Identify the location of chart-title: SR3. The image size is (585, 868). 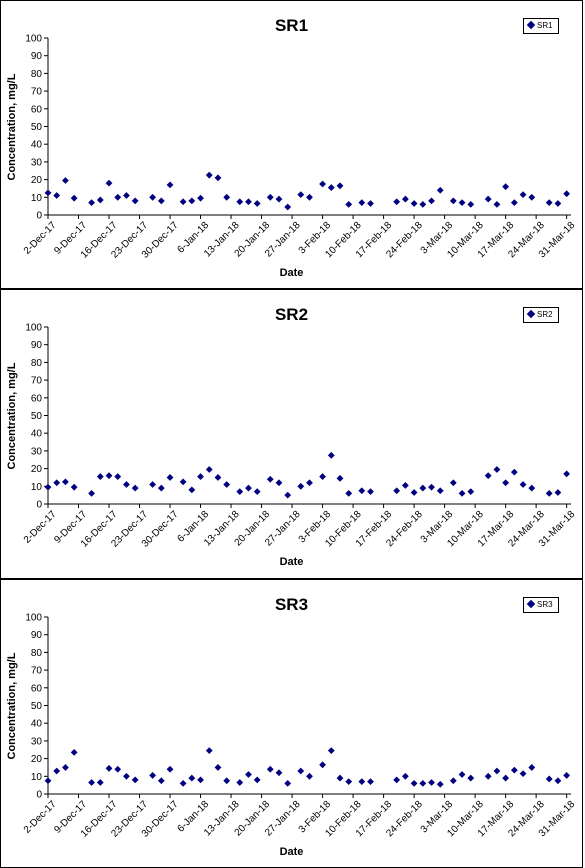
(291, 604).